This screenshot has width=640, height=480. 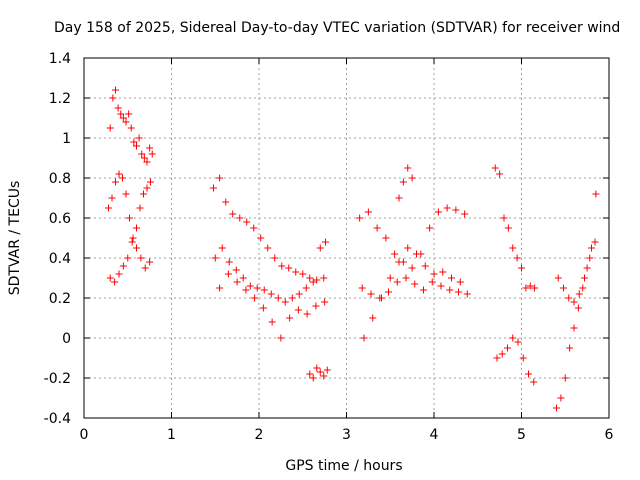 What do you see at coordinates (60, 99) in the screenshot?
I see `y-tick-label: 1.2` at bounding box center [60, 99].